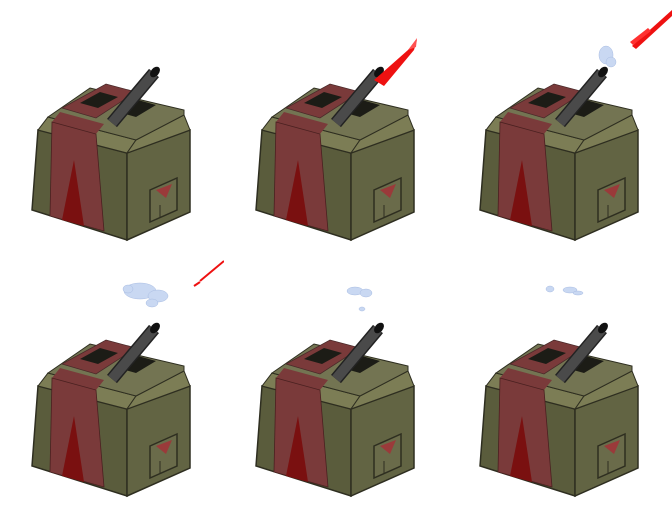 The image size is (672, 512). What do you see at coordinates (412, 44) in the screenshot?
I see `missile-tip` at bounding box center [412, 44].